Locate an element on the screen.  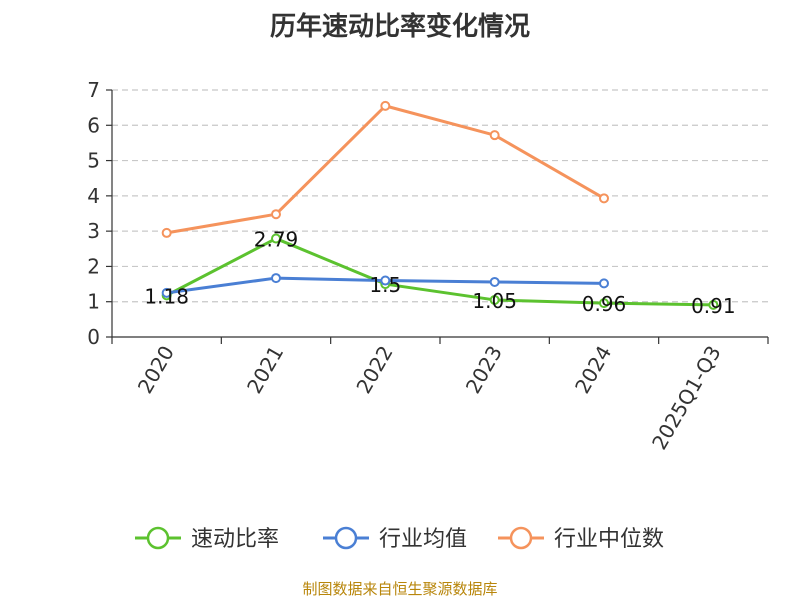
data-label: 1.18 is located at coordinates (166, 296).